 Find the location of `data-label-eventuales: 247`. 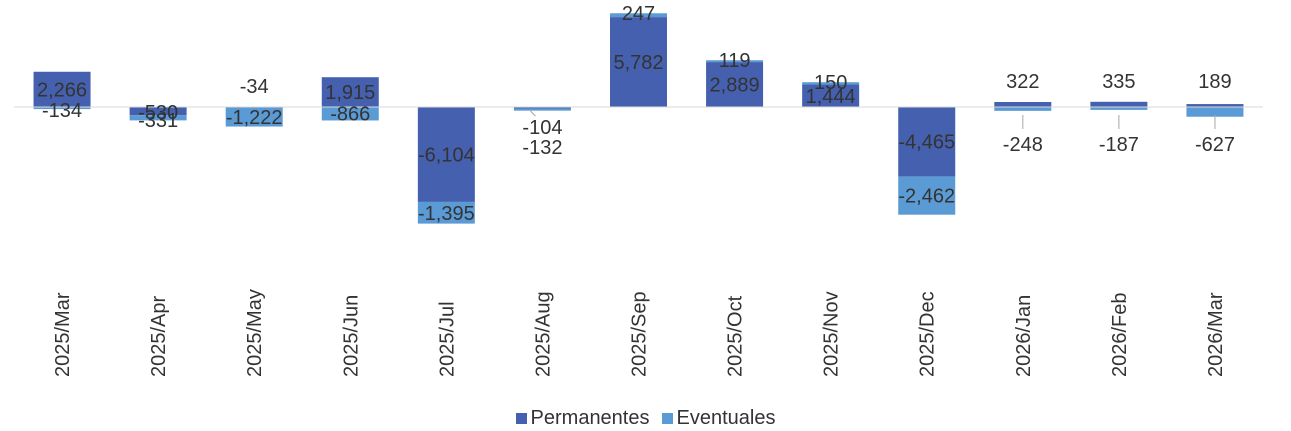

data-label-eventuales: 247 is located at coordinates (638, 14).